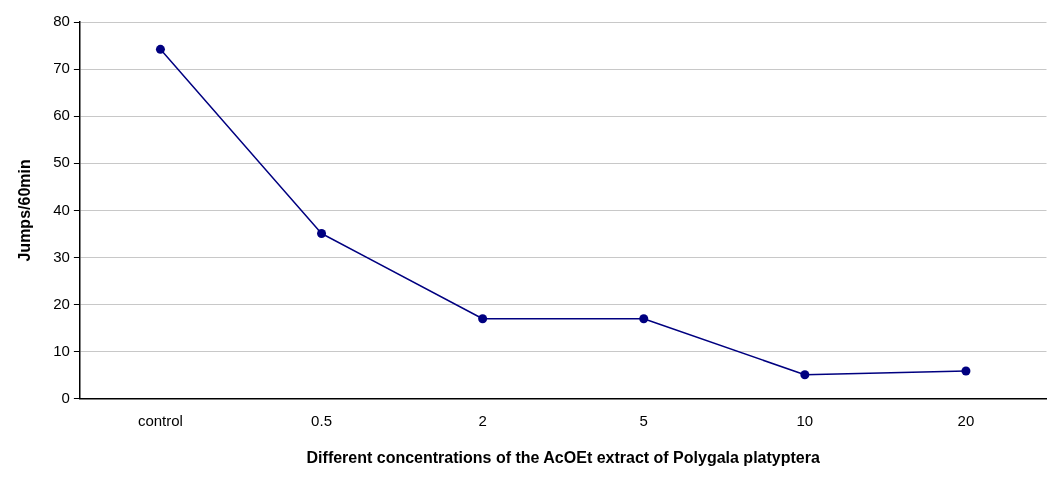 This screenshot has height=484, width=1059. What do you see at coordinates (321, 420) in the screenshot?
I see `x-tick-label: 0.5` at bounding box center [321, 420].